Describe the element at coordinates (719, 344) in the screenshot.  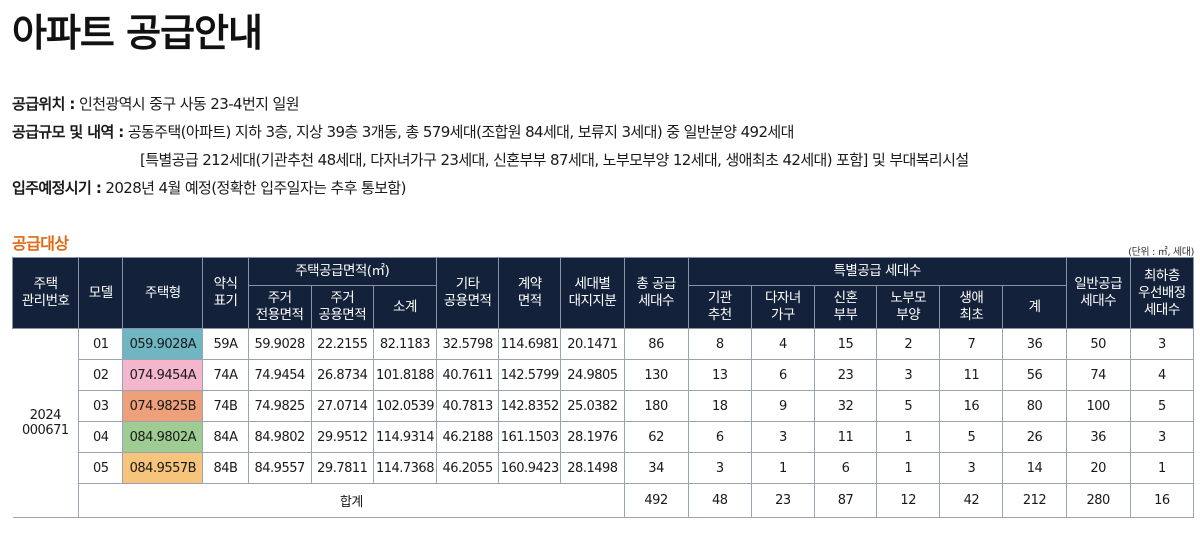
I see `cell-inst: 8` at that location.